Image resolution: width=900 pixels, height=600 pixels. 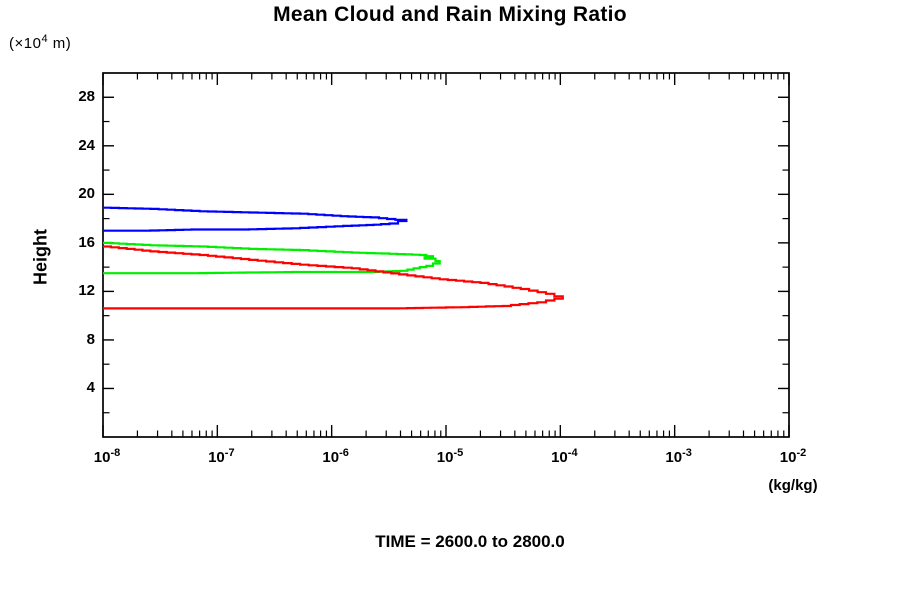 What do you see at coordinates (229, 453) in the screenshot?
I see `x-tick-exponent: -7` at bounding box center [229, 453].